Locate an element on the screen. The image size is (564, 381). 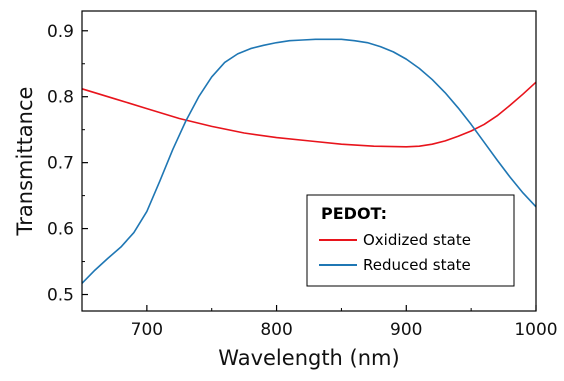
y-axis-title: Transmittance is located at coordinates (25, 162).